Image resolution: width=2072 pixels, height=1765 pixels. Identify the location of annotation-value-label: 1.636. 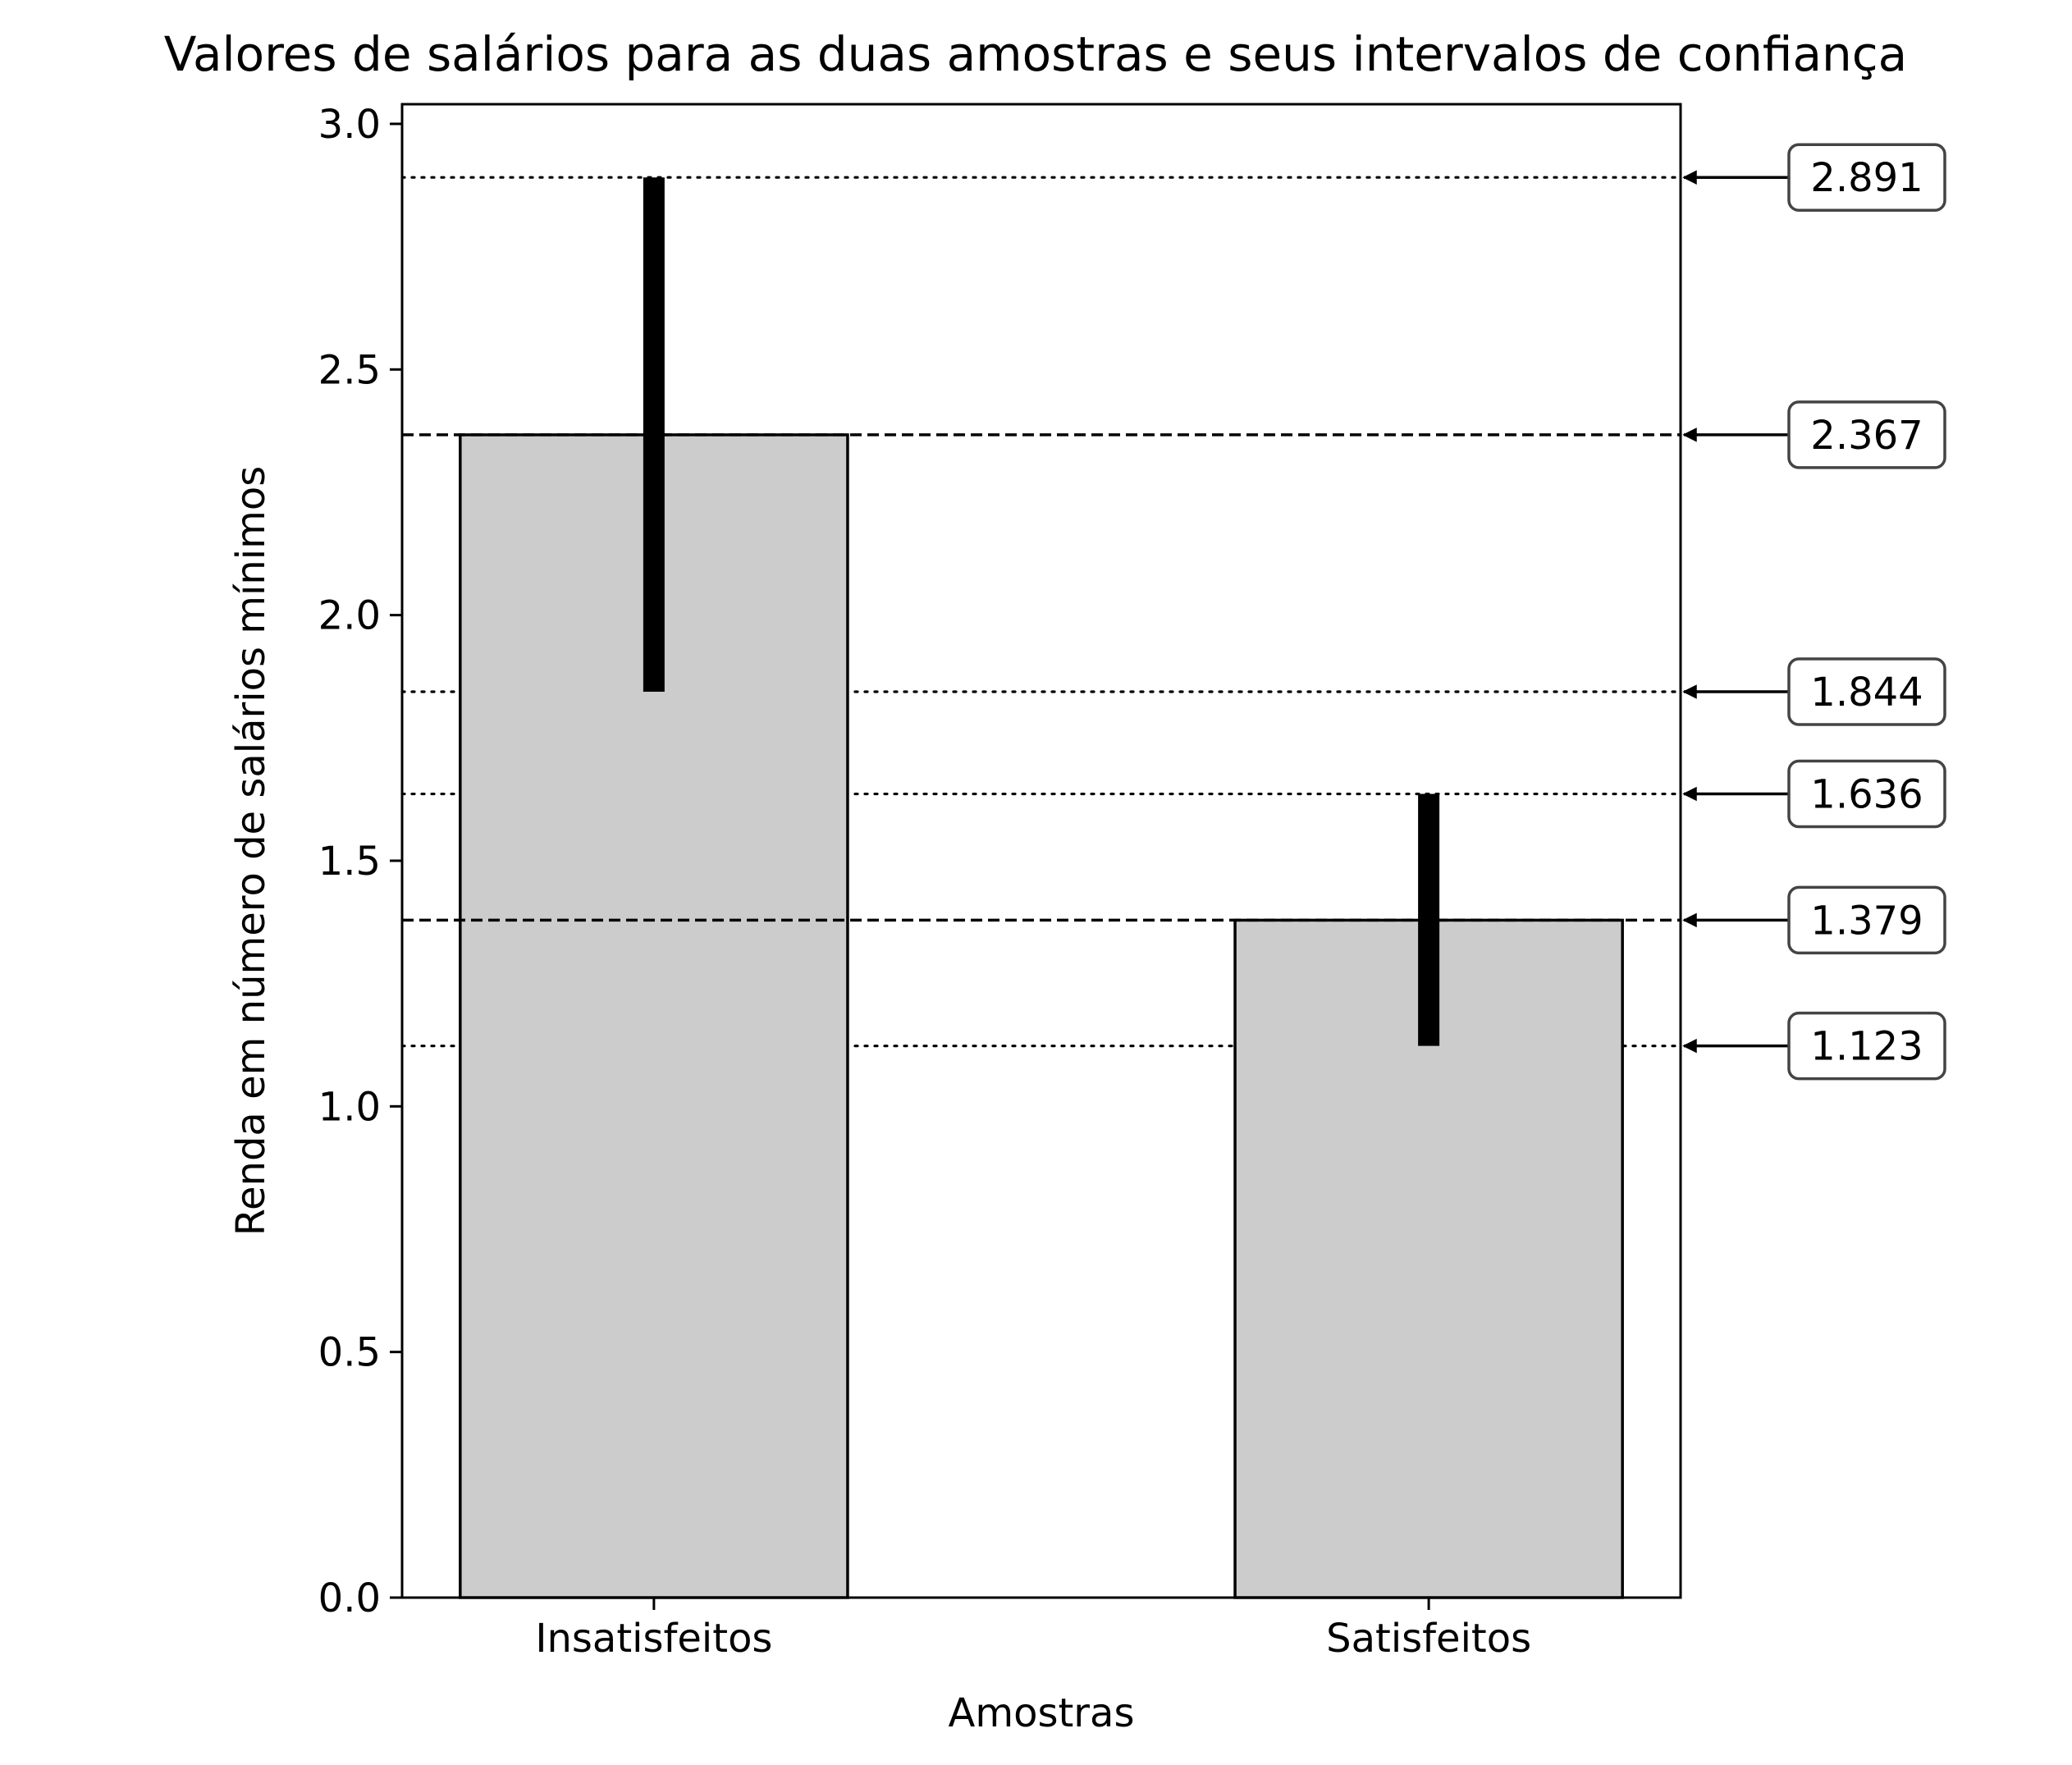
(1866, 795).